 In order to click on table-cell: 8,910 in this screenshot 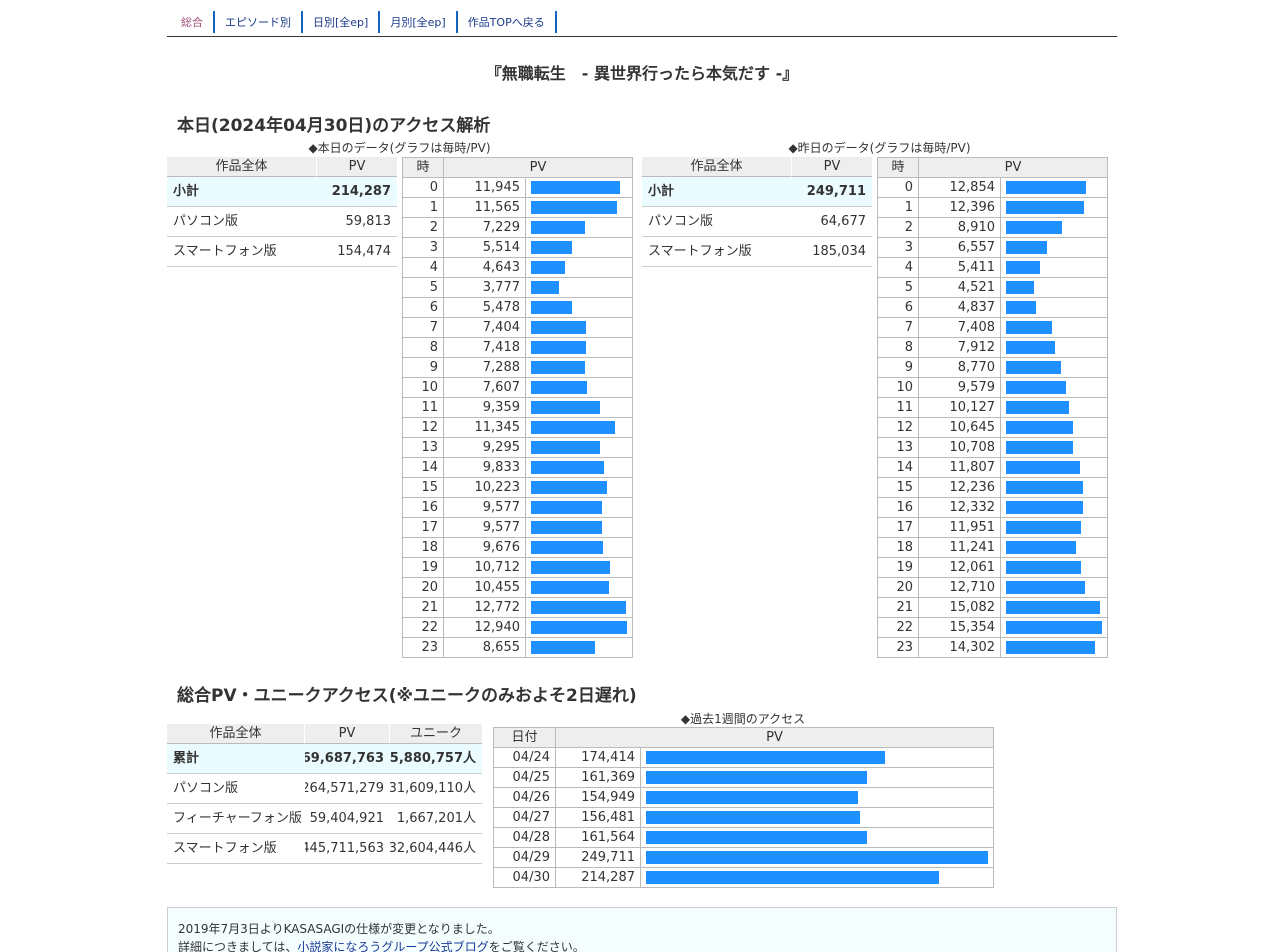, I will do `click(959, 227)`.